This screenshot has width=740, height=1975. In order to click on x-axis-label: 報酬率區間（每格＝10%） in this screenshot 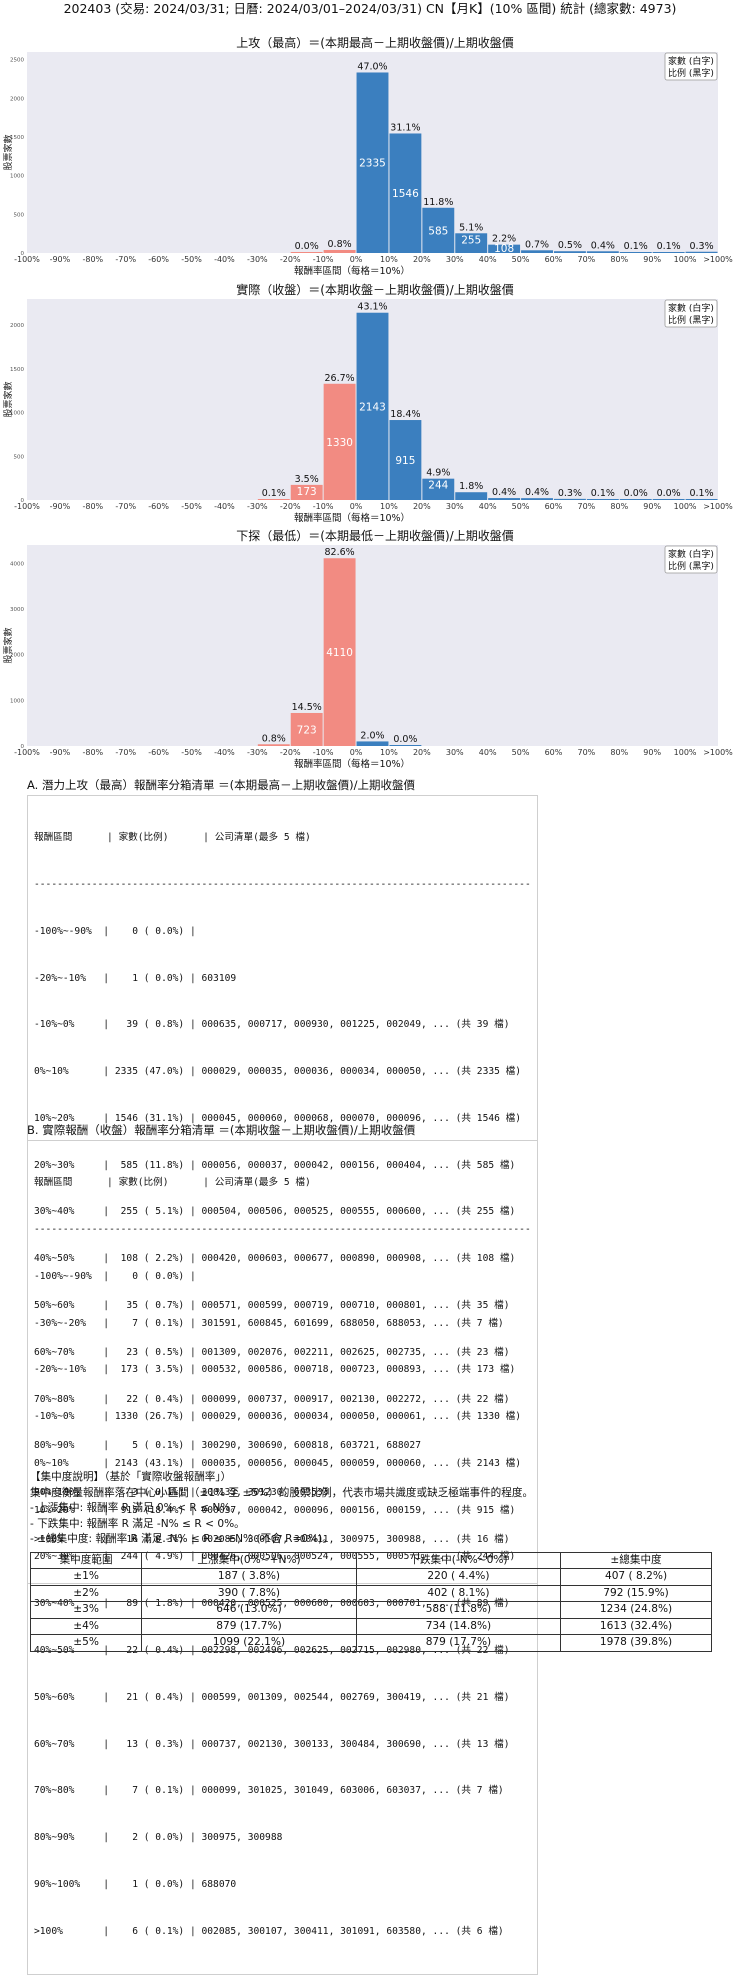, I will do `click(352, 764)`.